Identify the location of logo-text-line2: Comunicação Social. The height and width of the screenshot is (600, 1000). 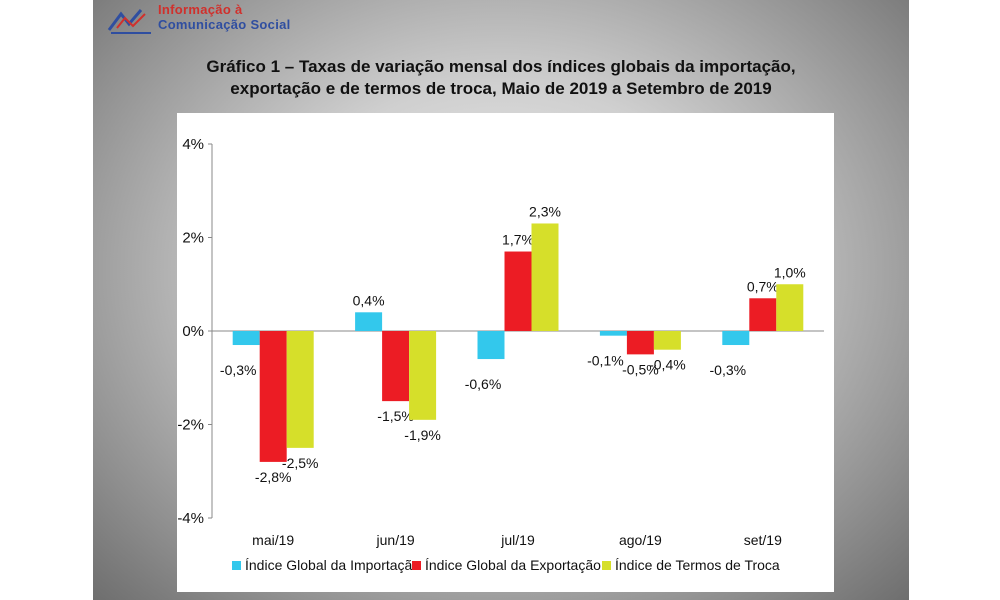
(224, 24).